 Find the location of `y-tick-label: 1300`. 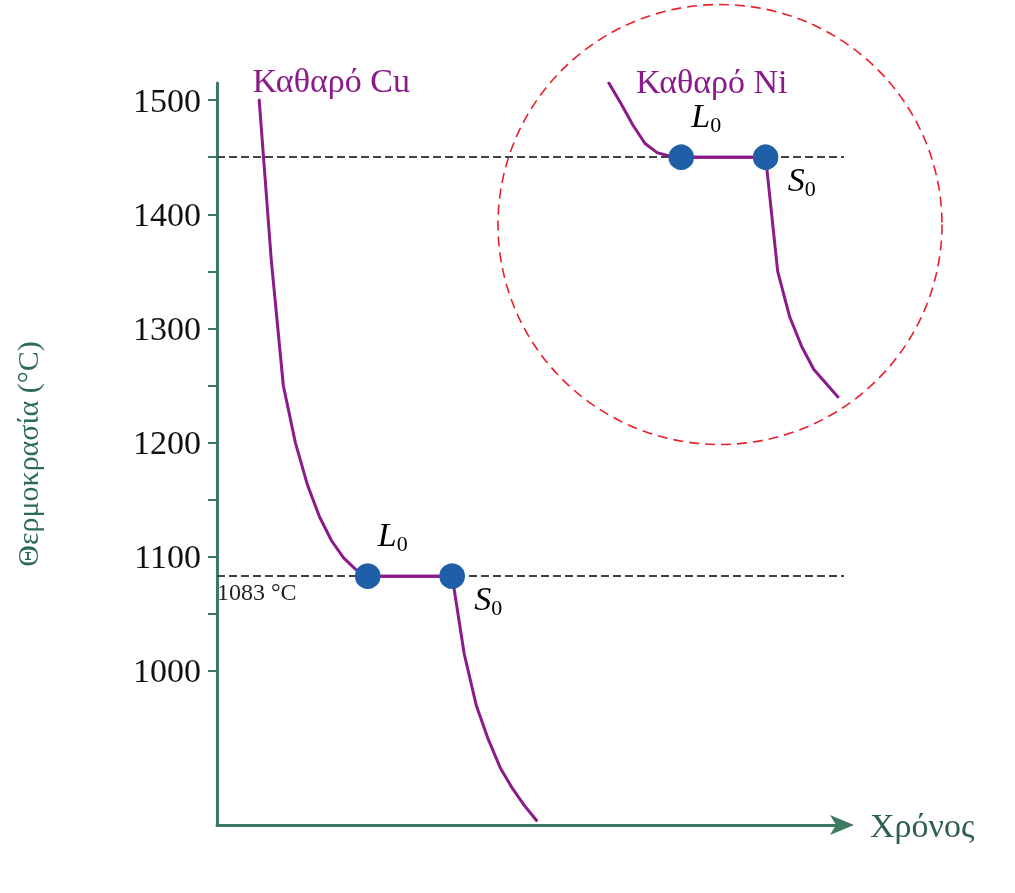

y-tick-label: 1300 is located at coordinates (167, 328).